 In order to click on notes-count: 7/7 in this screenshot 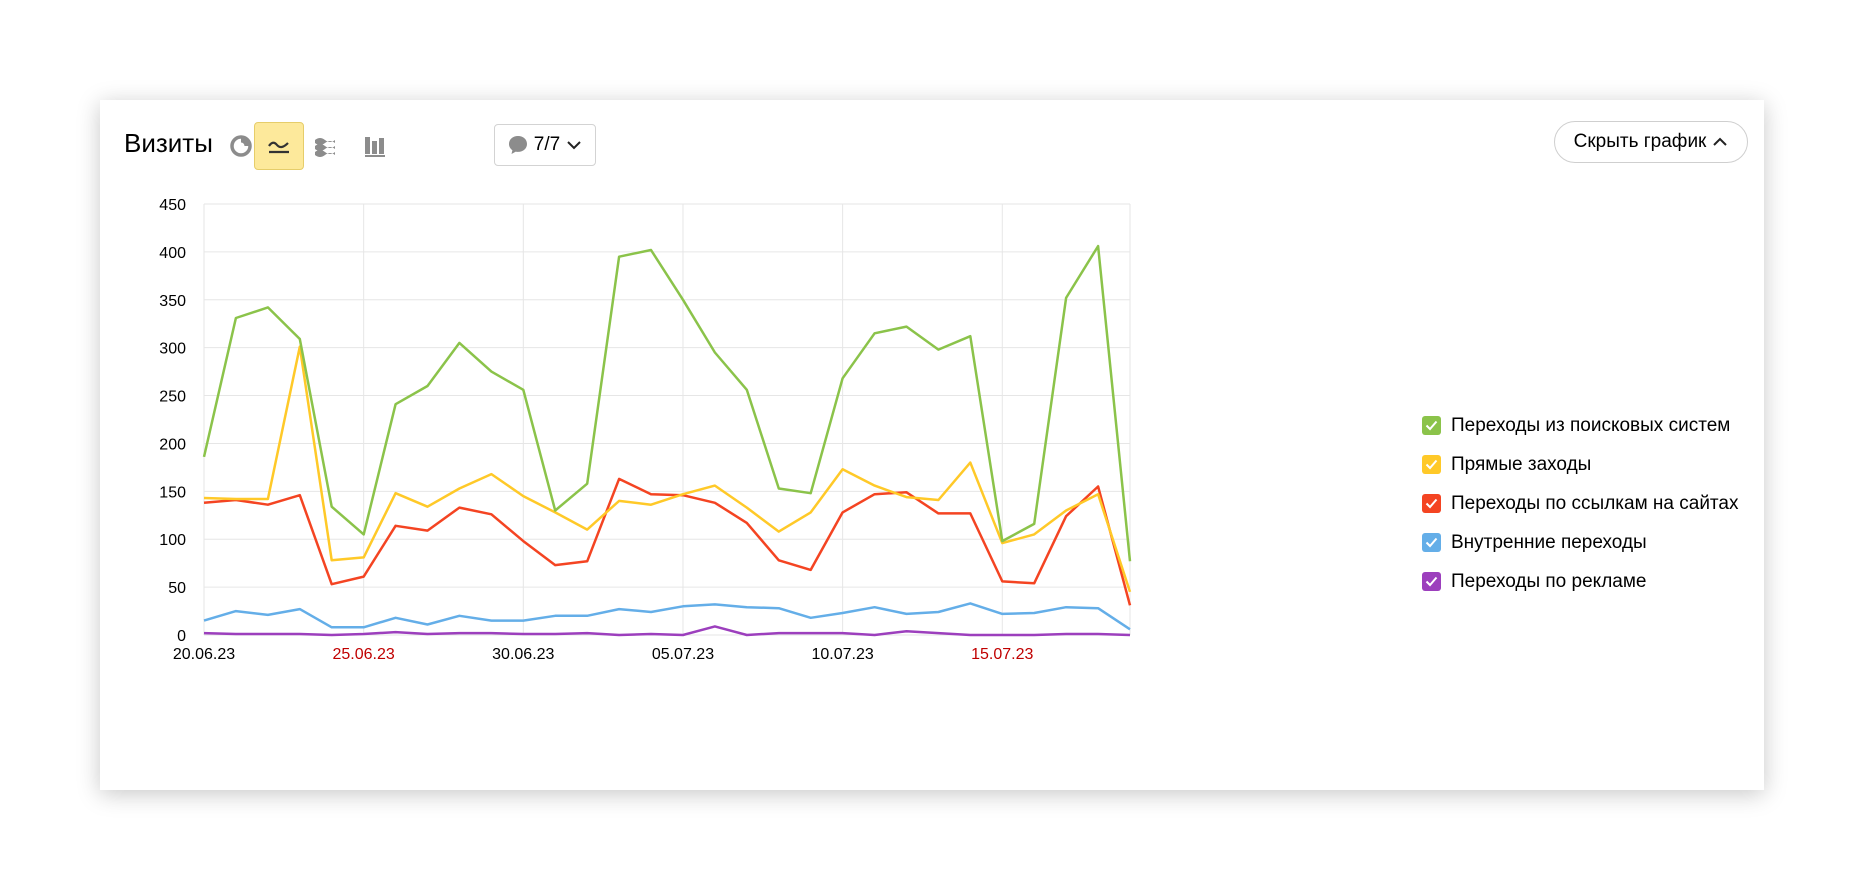, I will do `click(547, 144)`.